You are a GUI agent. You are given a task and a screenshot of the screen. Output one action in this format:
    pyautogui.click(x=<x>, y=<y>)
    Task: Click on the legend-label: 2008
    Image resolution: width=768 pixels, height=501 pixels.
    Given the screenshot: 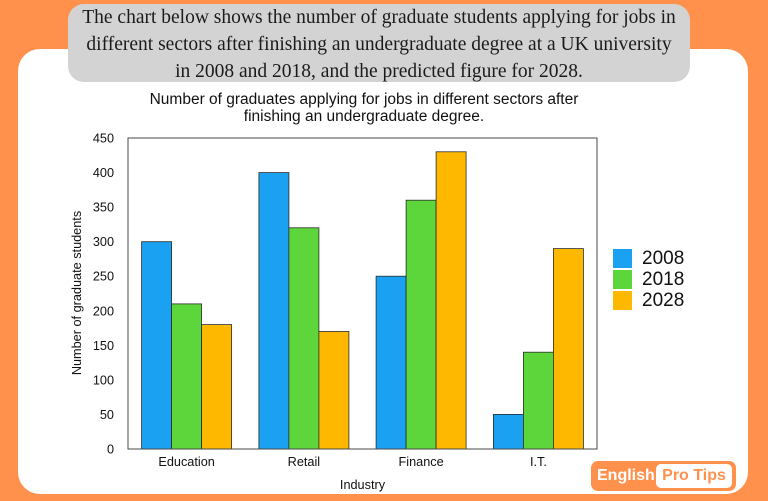 What is the action you would take?
    pyautogui.click(x=663, y=258)
    